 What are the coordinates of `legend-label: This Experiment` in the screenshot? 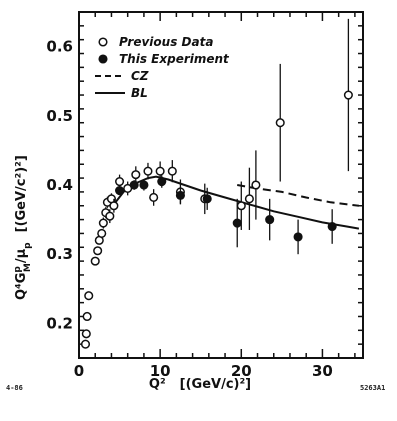 It's located at (174, 59).